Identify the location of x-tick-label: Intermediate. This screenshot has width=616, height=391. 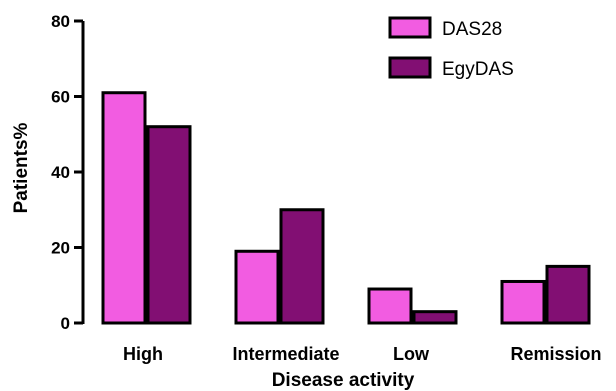
(285, 354).